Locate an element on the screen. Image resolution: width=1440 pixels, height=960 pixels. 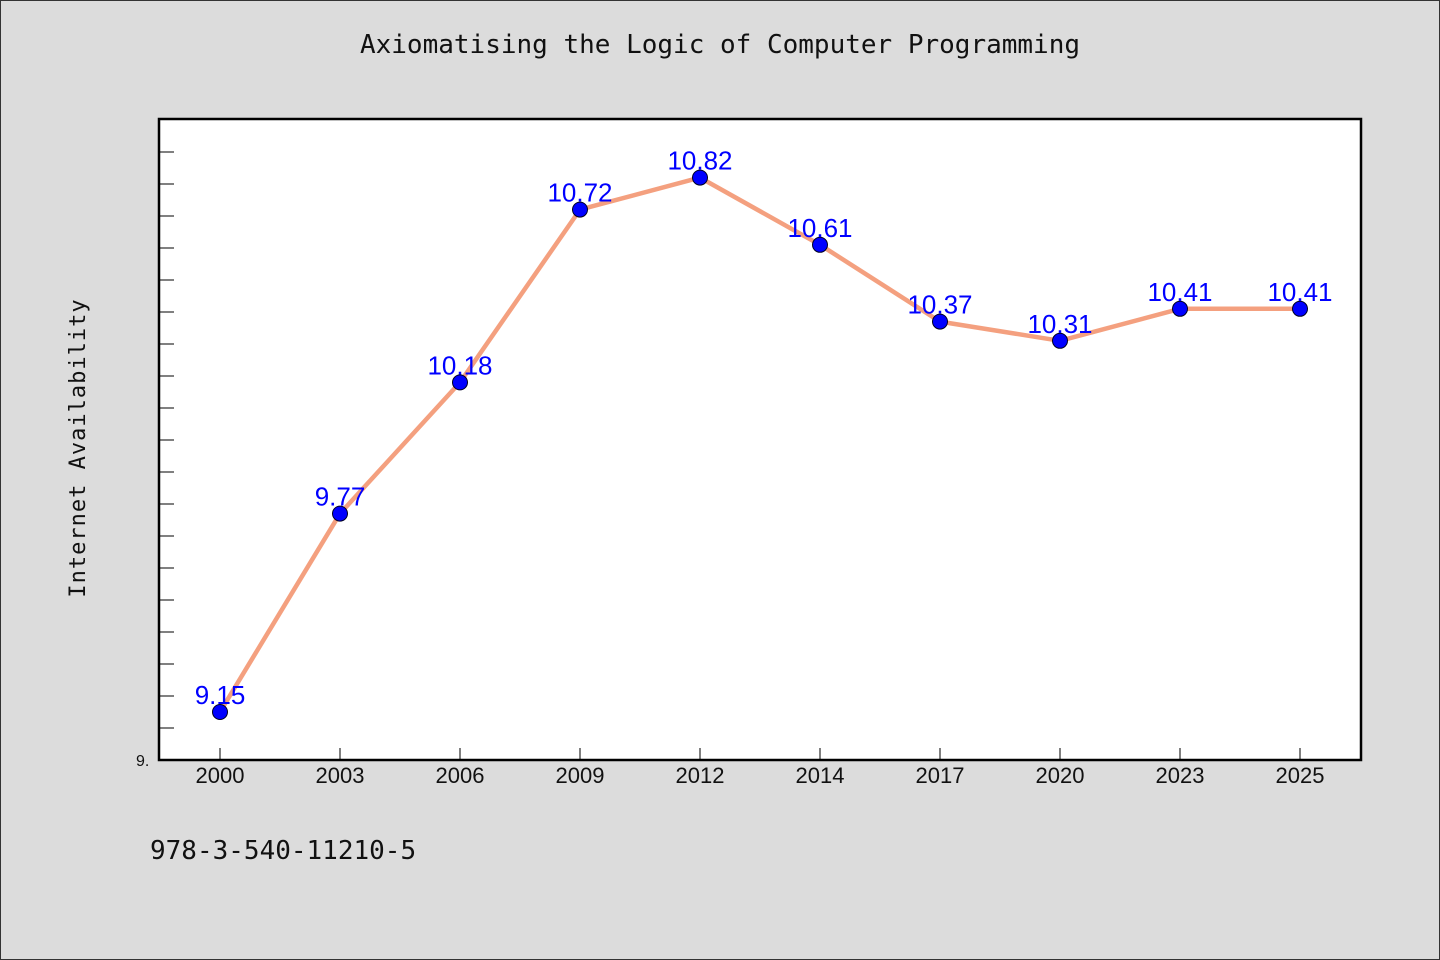
x-tick-label: 2017 is located at coordinates (940, 775).